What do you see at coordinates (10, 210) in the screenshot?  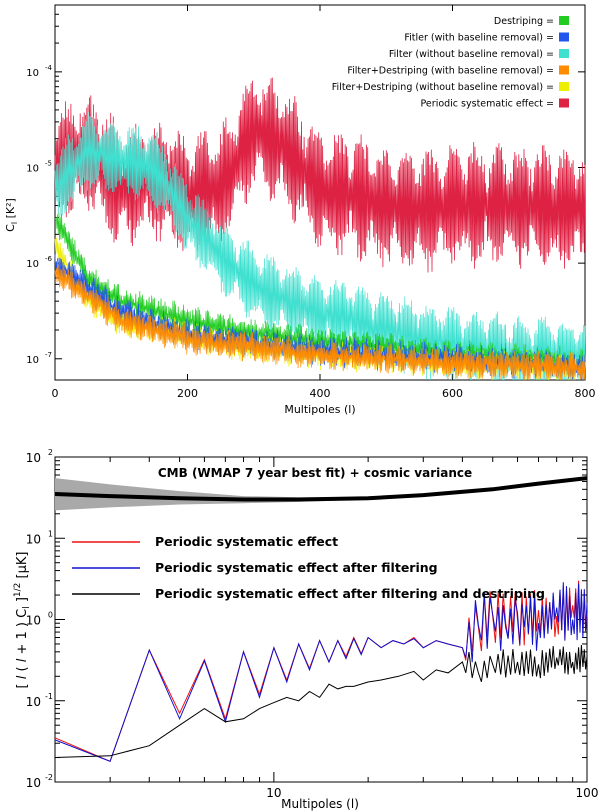 I see `top-y-label-rest: [K²]` at bounding box center [10, 210].